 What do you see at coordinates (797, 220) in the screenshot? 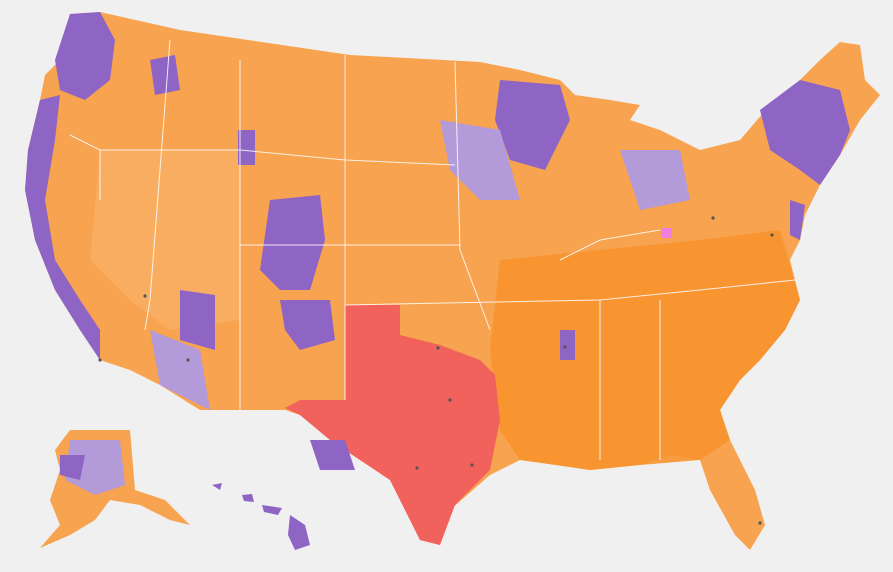
I see `nova-east` at bounding box center [797, 220].